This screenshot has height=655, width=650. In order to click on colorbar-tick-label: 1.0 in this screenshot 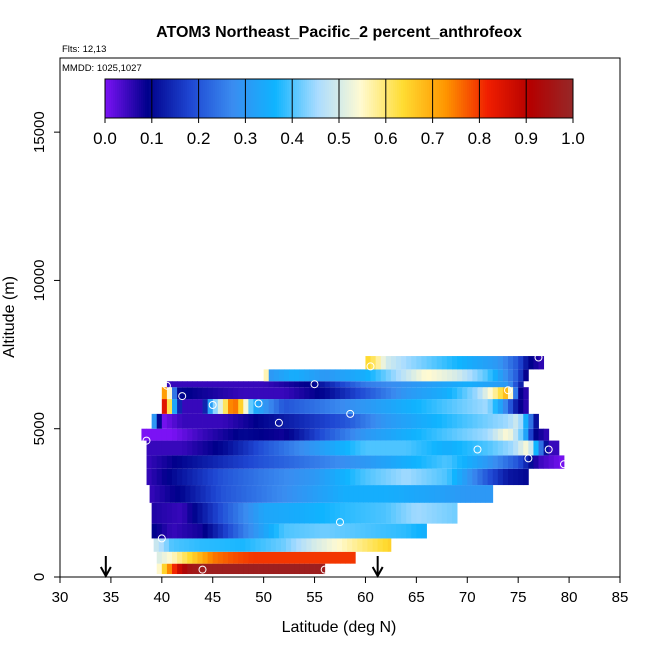, I will do `click(573, 138)`.